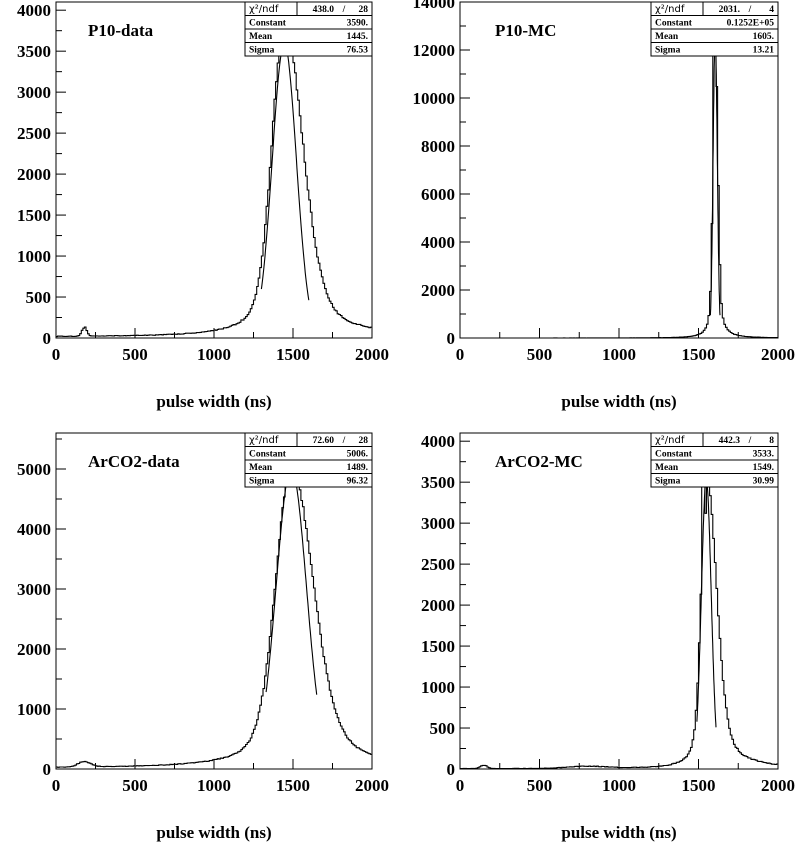  I want to click on stats-ndf-value: 8, so click(771, 441).